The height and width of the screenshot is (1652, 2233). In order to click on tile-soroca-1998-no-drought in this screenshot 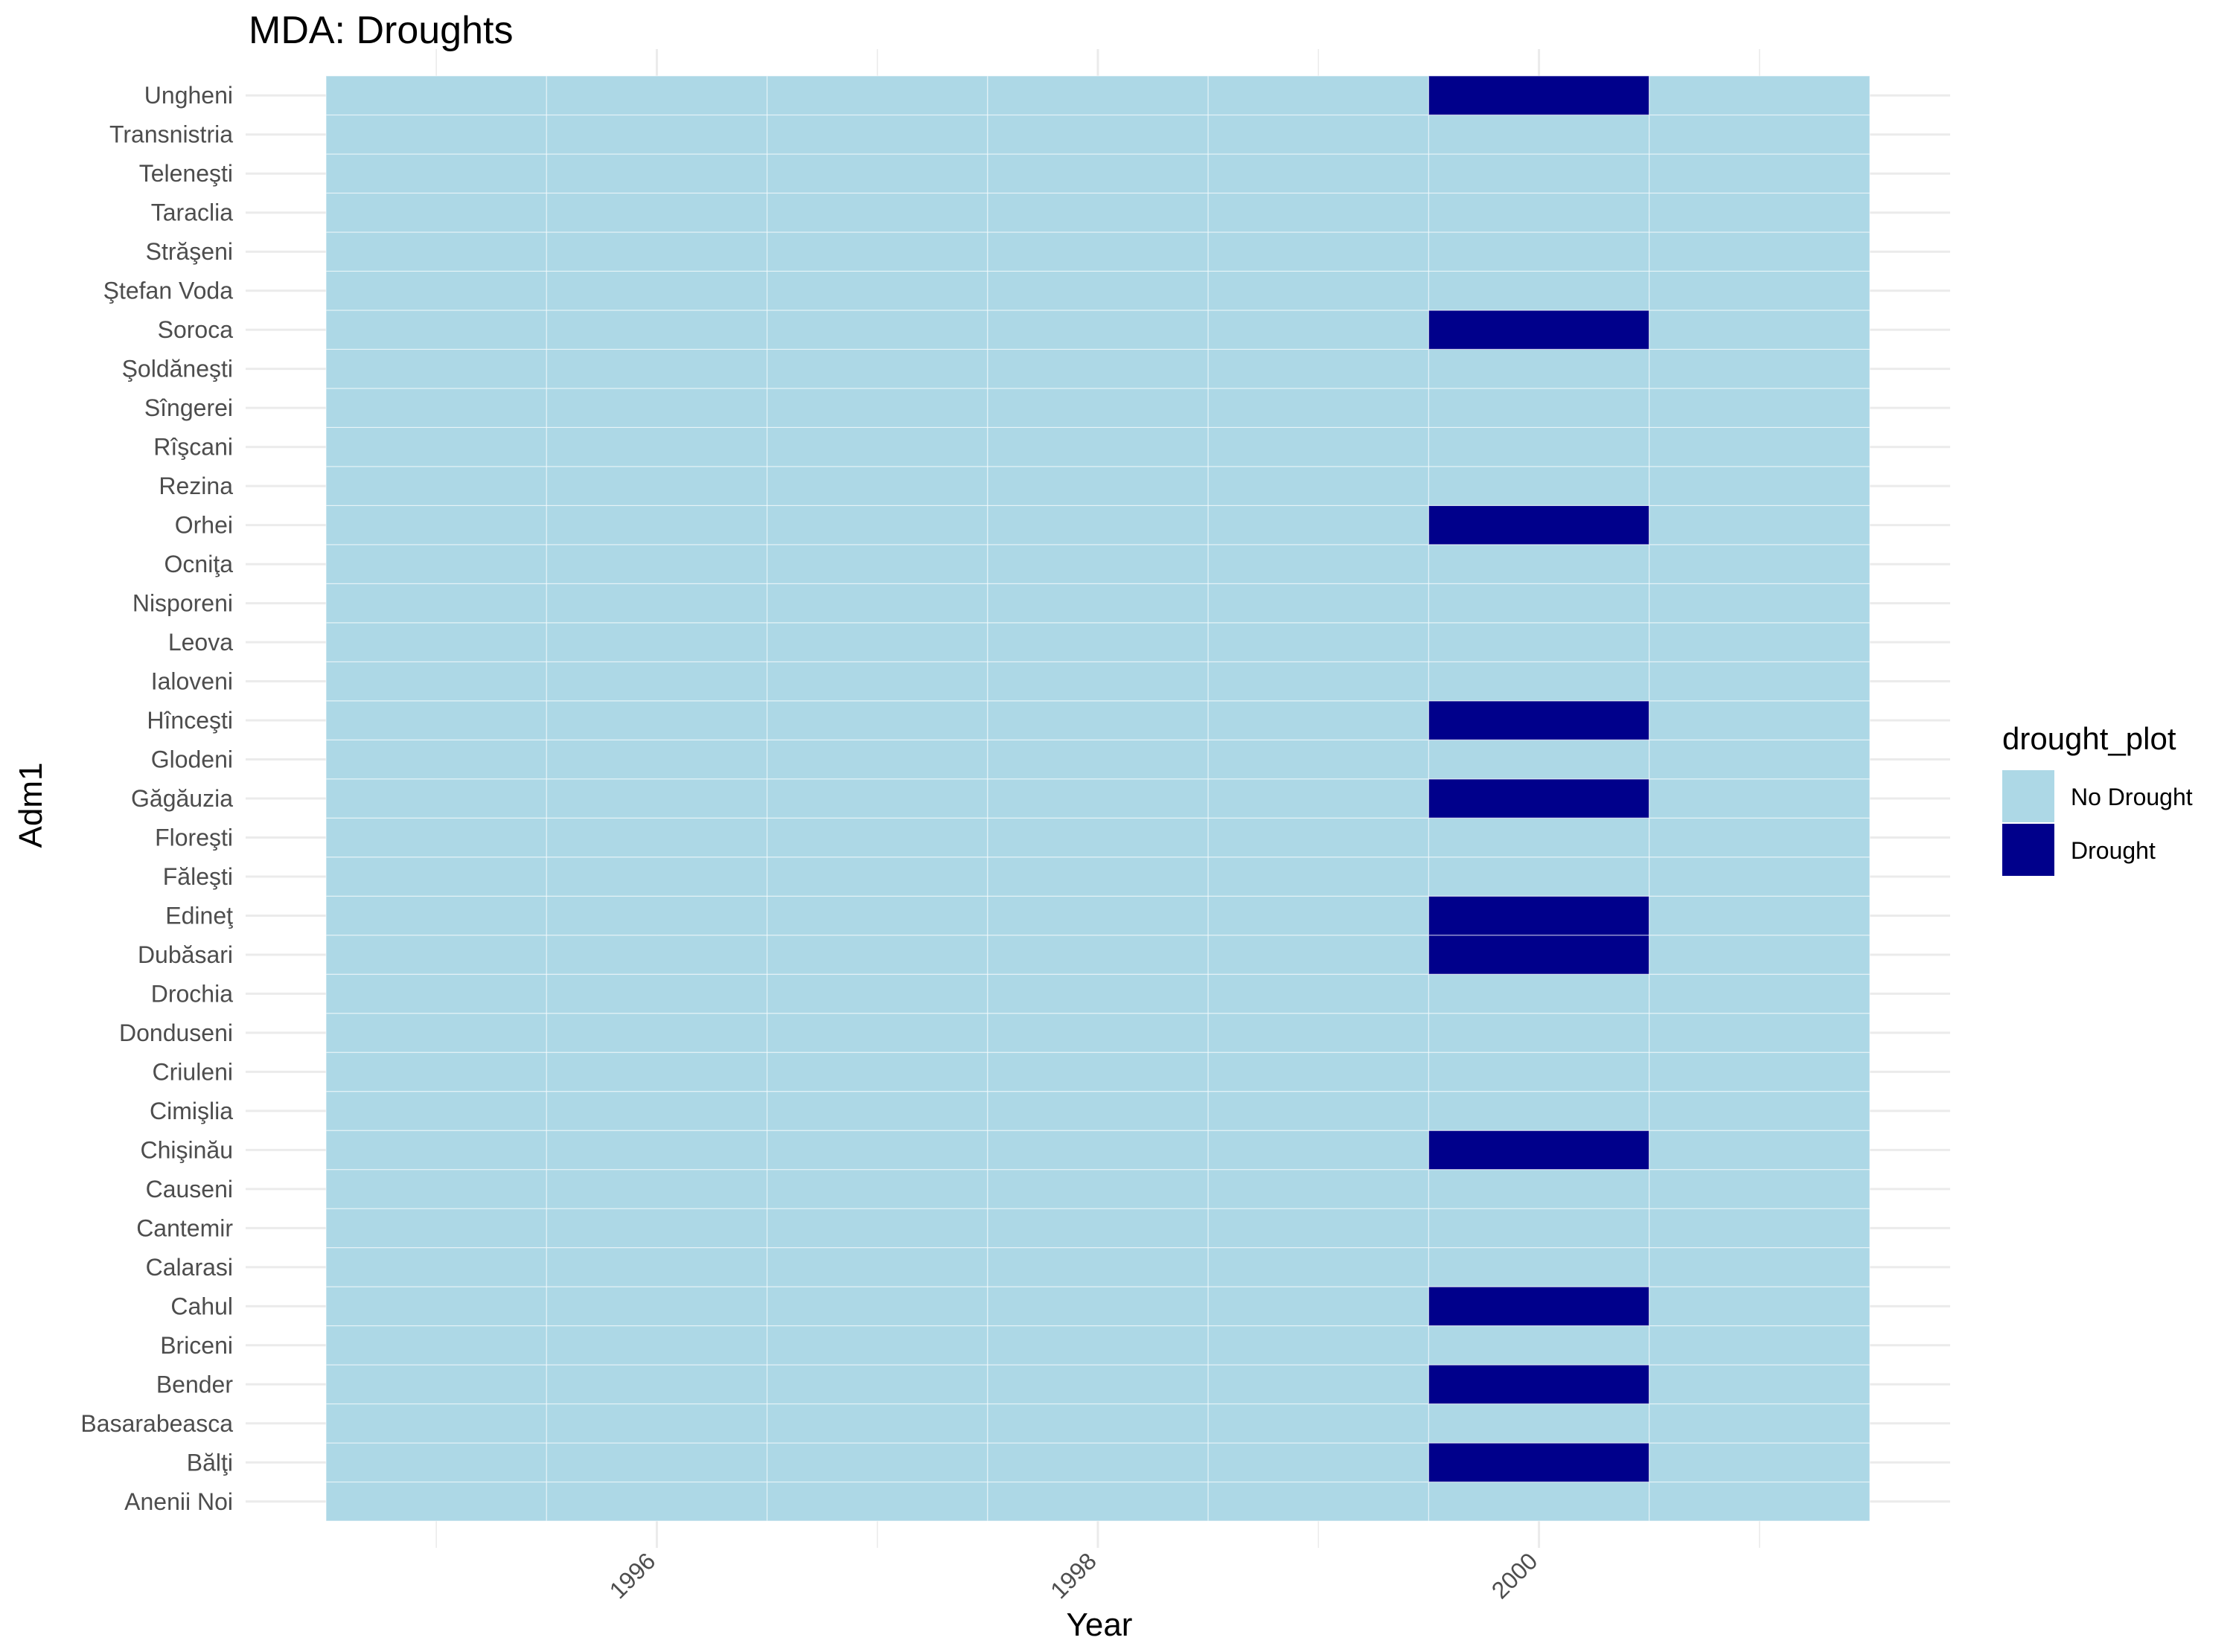, I will do `click(1098, 330)`.